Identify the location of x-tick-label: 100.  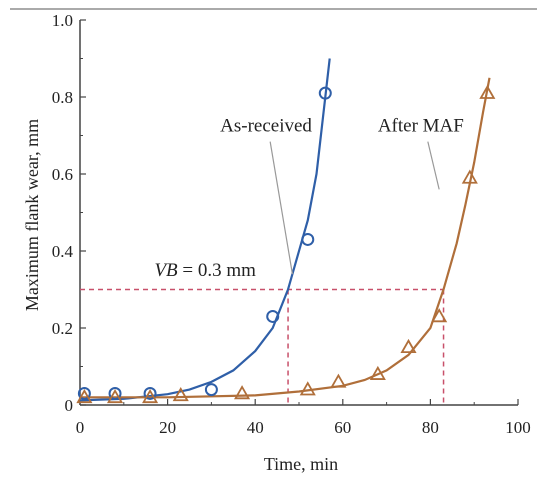
(518, 427).